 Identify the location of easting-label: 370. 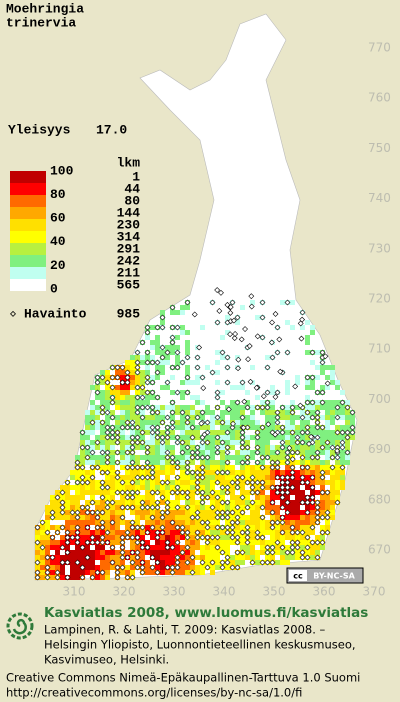
(374, 592).